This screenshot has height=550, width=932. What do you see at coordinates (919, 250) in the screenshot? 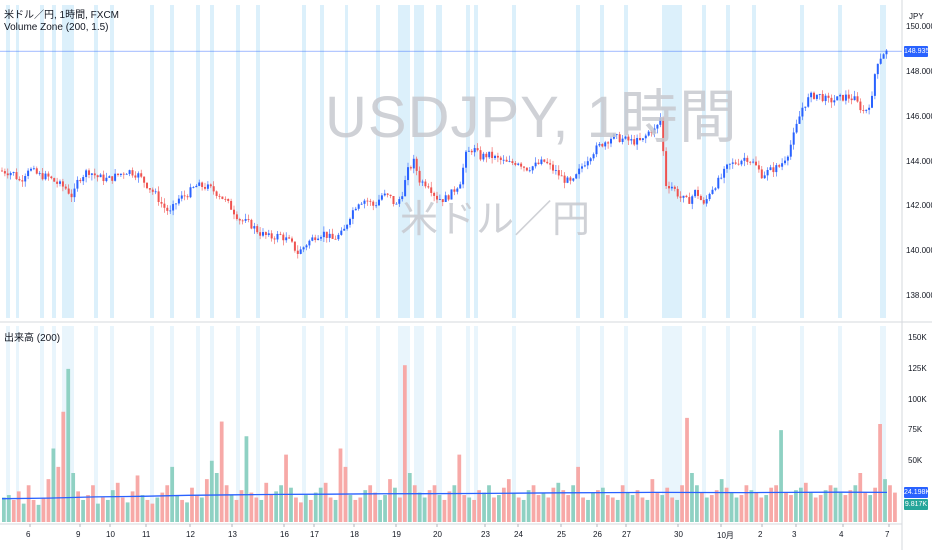
I see `price-tick-label: 140.000` at bounding box center [919, 250].